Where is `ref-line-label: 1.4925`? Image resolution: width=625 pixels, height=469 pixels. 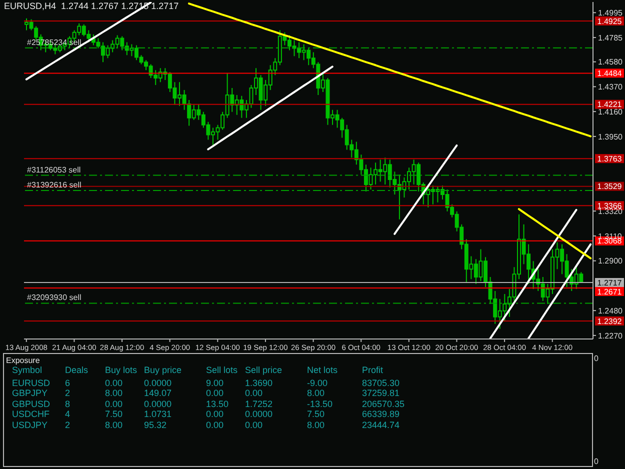
ref-line-label: 1.4925 is located at coordinates (609, 21).